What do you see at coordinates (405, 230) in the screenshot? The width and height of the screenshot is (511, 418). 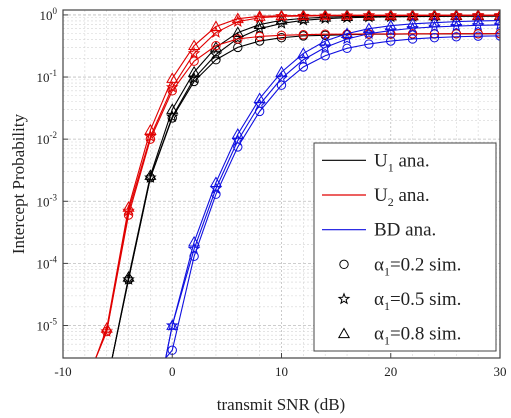 I see `legend-label: BD ana.` at bounding box center [405, 230].